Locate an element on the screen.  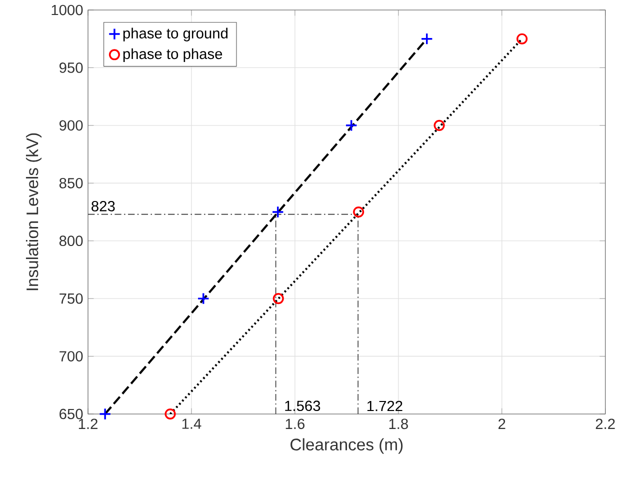
legend-label: phase to ground is located at coordinates (175, 35).